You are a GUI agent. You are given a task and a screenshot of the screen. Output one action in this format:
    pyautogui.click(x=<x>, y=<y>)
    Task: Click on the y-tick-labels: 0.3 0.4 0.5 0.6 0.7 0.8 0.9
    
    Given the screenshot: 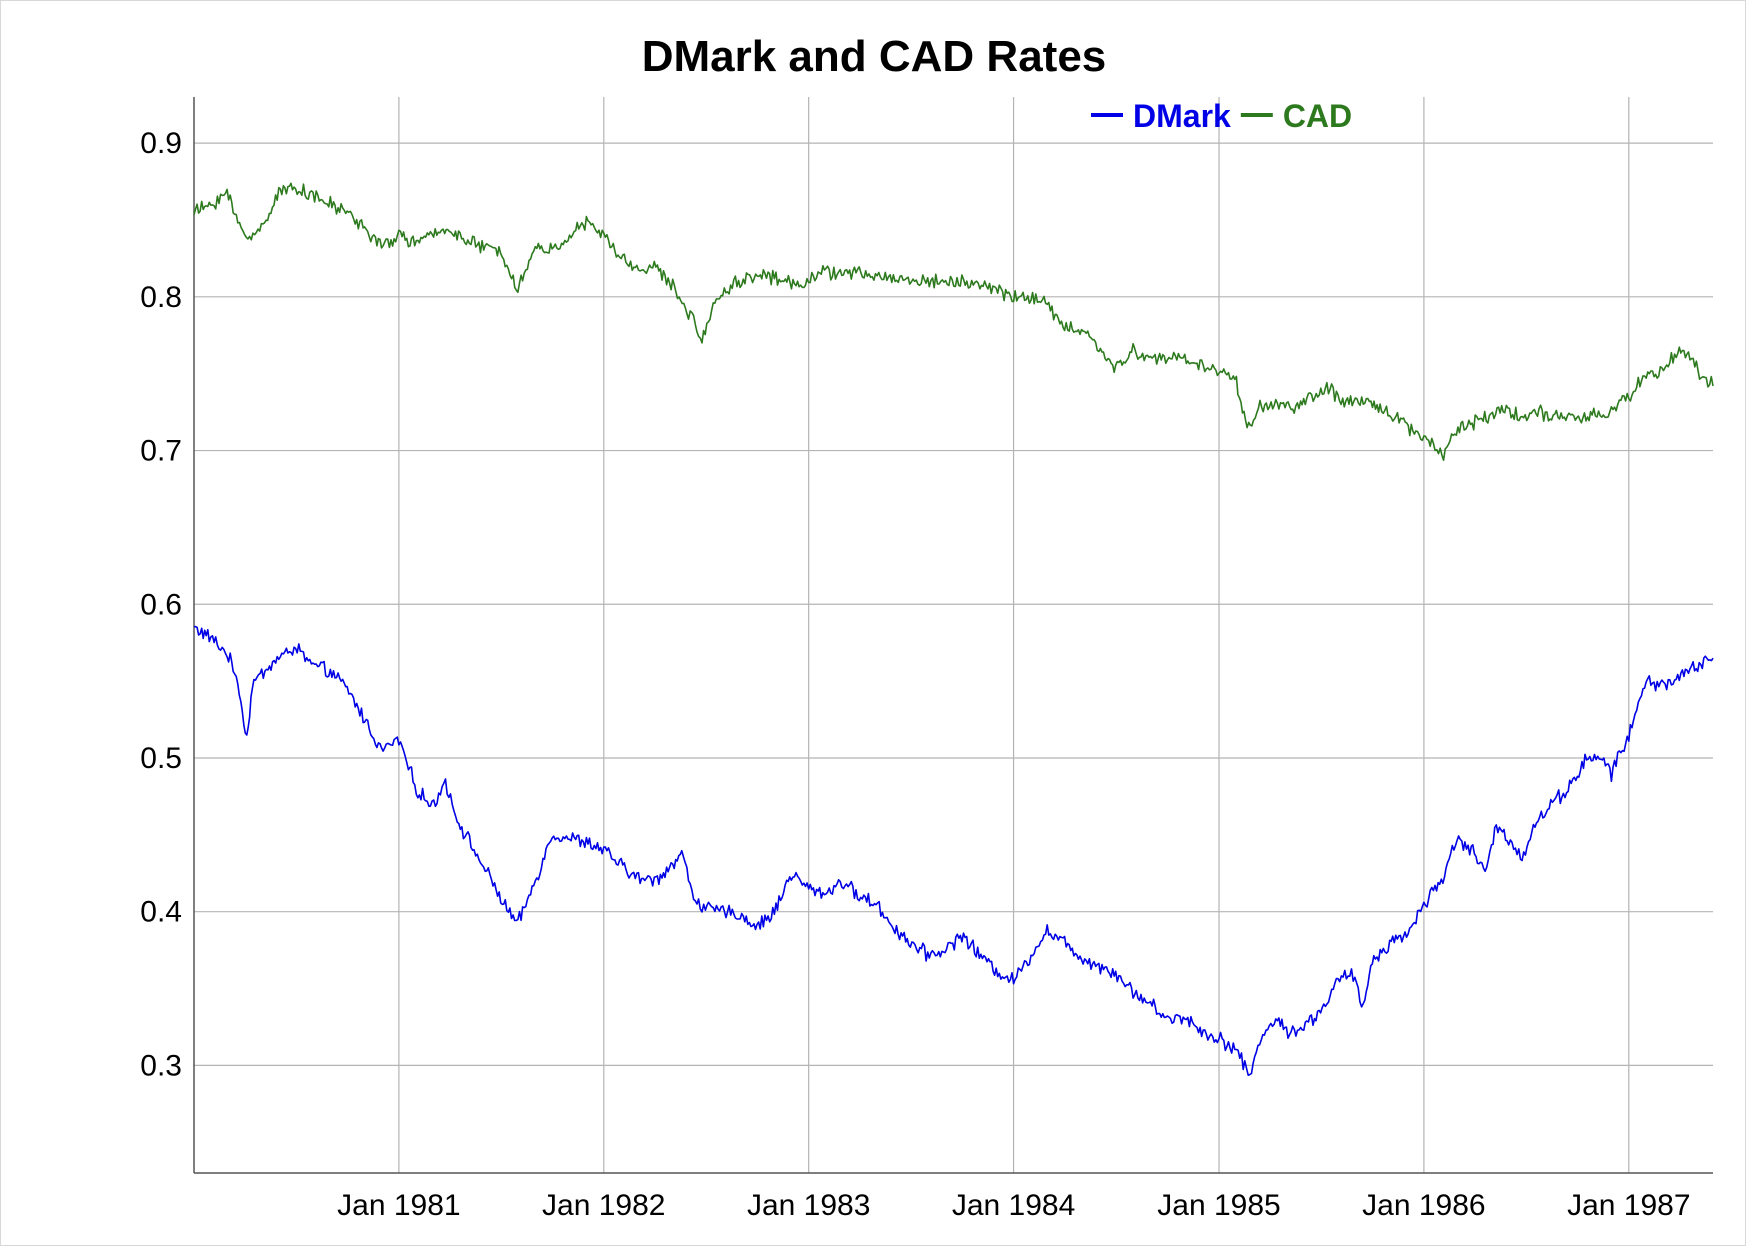 What is the action you would take?
    pyautogui.click(x=161, y=604)
    